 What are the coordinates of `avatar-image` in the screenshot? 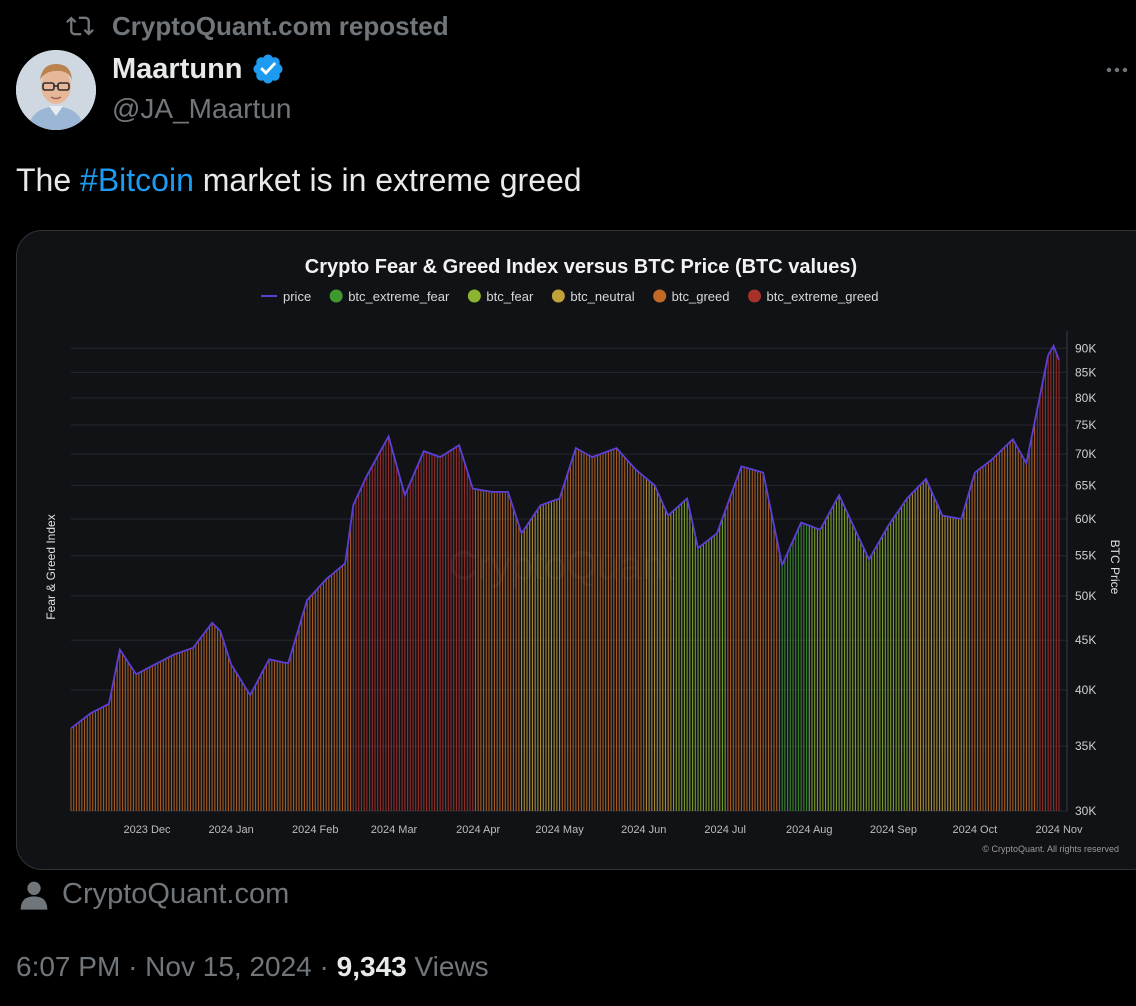 It's located at (56, 90).